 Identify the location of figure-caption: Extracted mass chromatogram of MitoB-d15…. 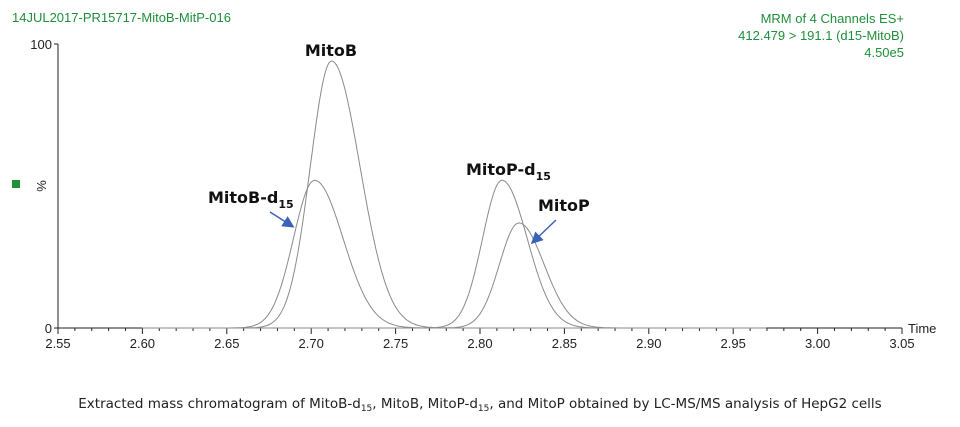
(480, 405).